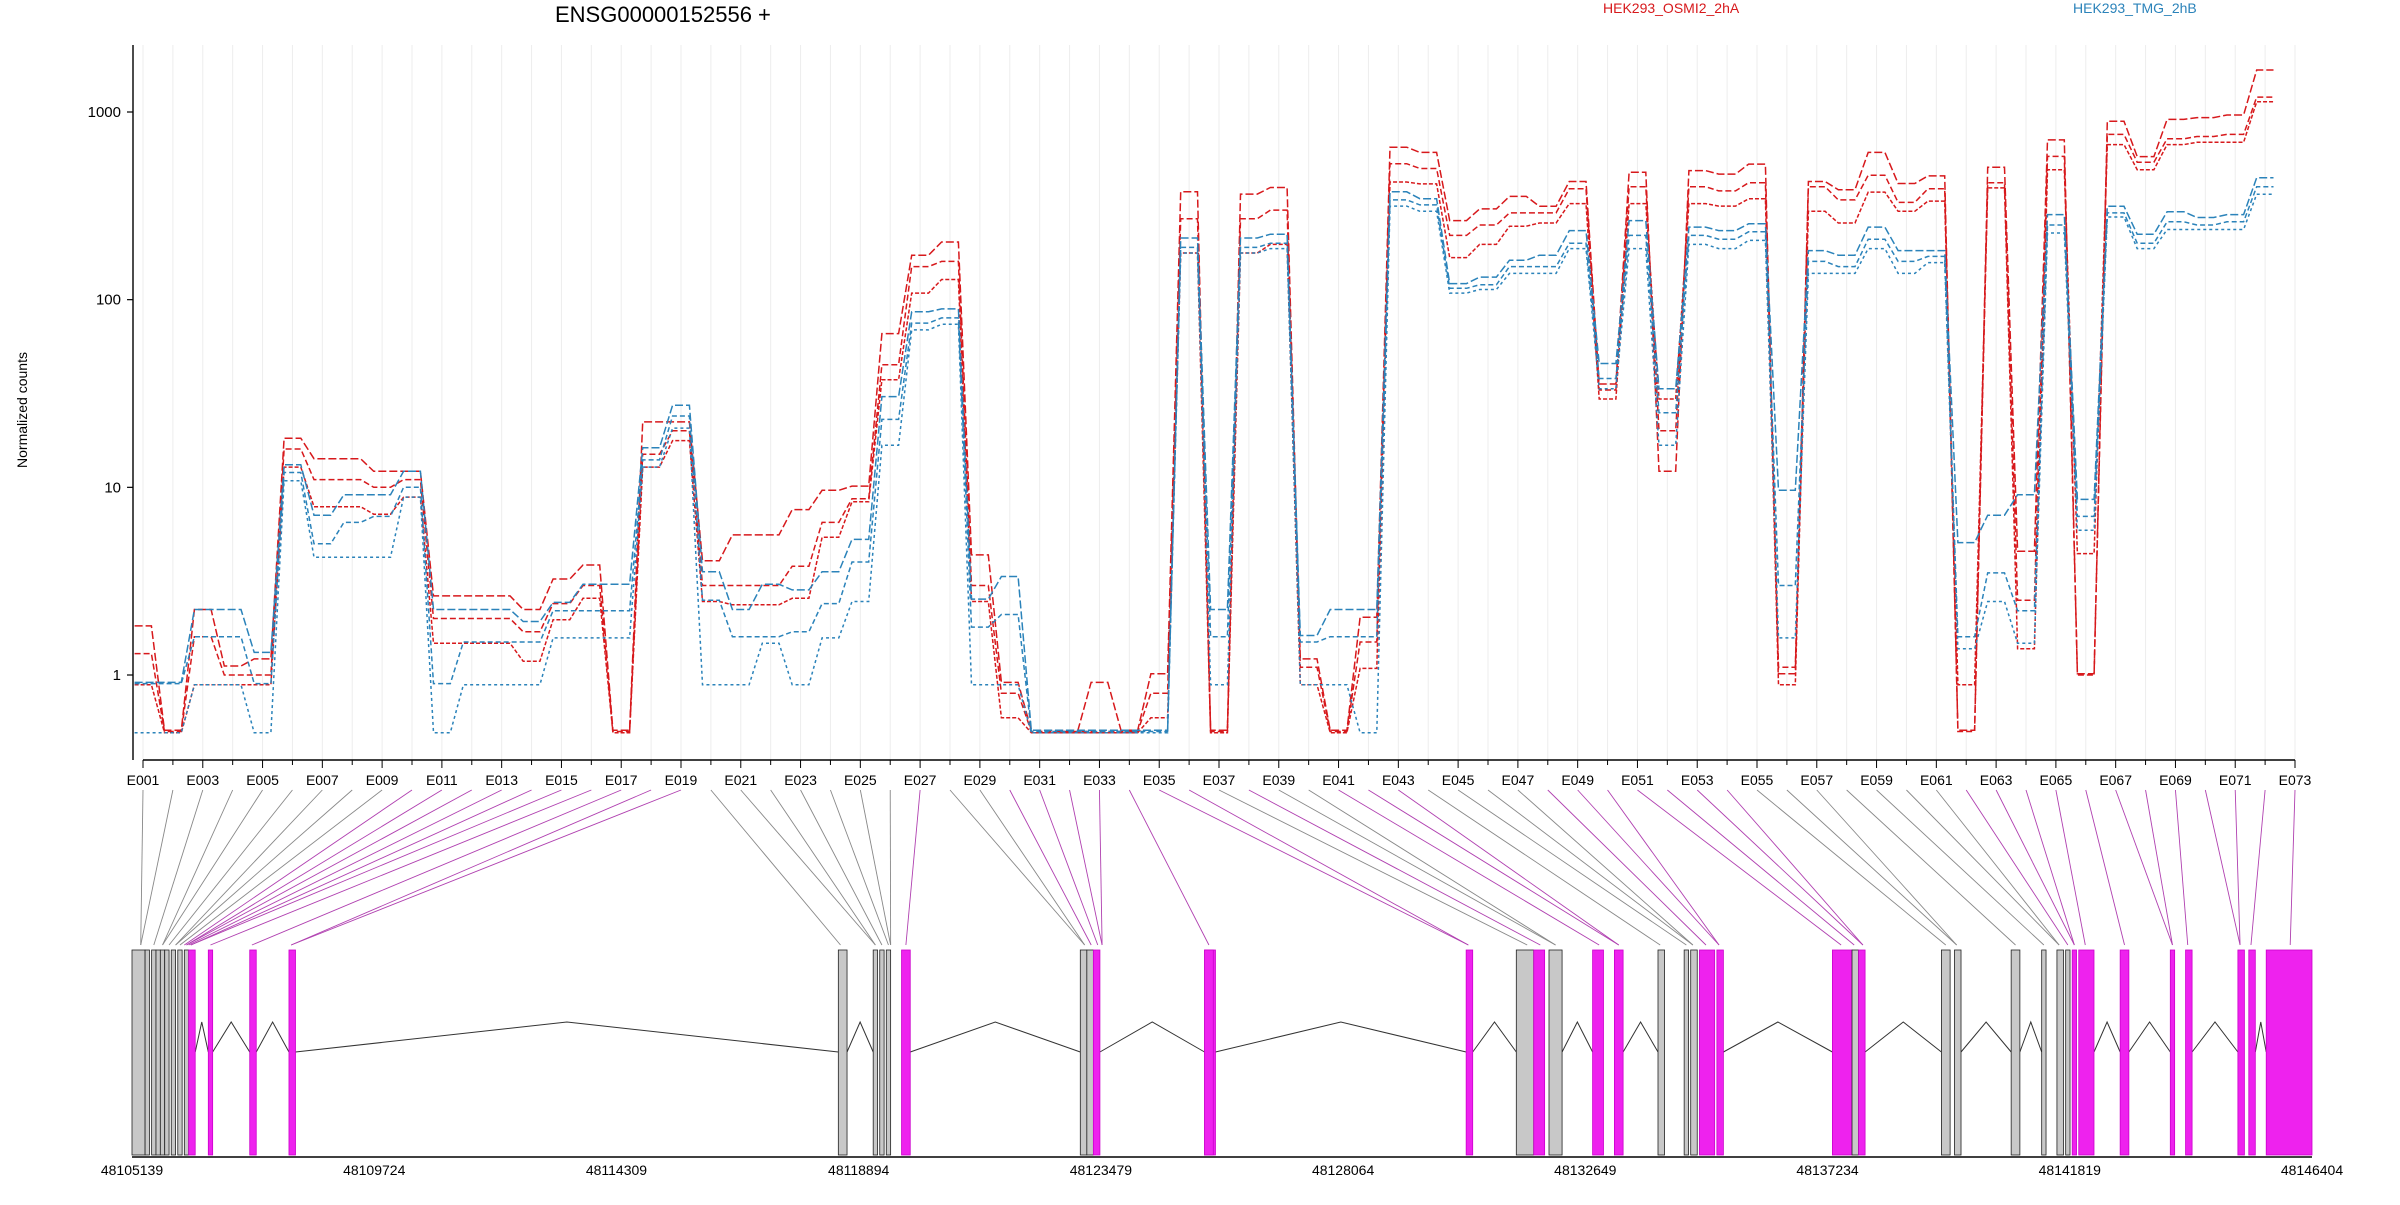 This screenshot has height=1205, width=2400. I want to click on x-tick-label: E025, so click(860, 780).